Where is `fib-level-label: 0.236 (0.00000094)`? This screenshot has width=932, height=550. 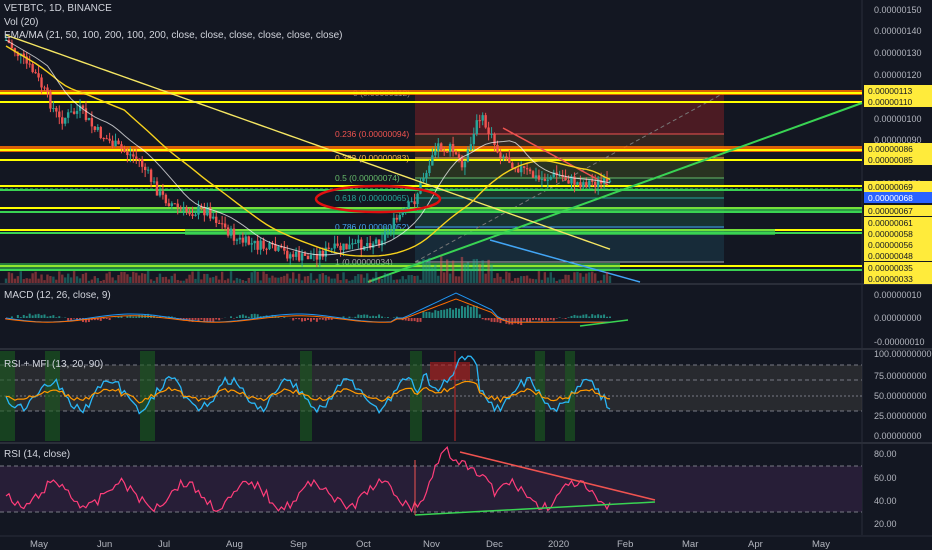
fib-level-label: 0.236 (0.00000094) is located at coordinates (372, 134).